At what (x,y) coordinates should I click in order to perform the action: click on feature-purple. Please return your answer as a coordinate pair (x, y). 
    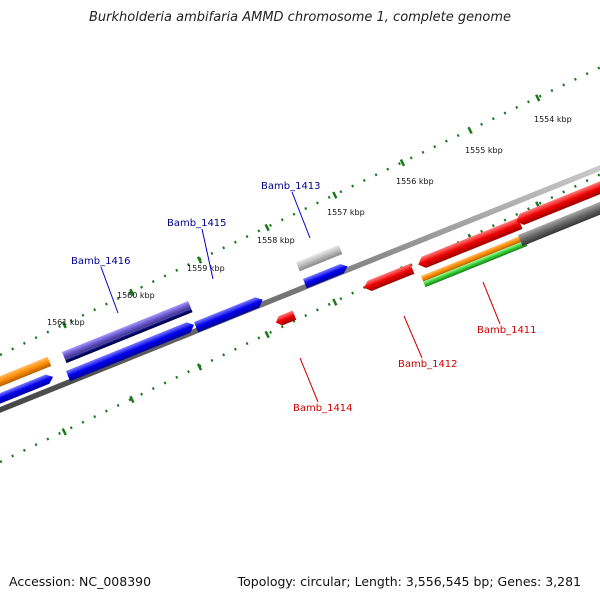
    Looking at the image, I should click on (127, 330).